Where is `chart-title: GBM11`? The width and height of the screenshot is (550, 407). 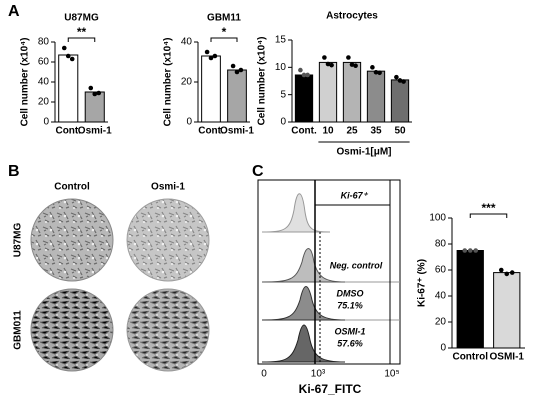
chart-title: GBM11 is located at coordinates (224, 18).